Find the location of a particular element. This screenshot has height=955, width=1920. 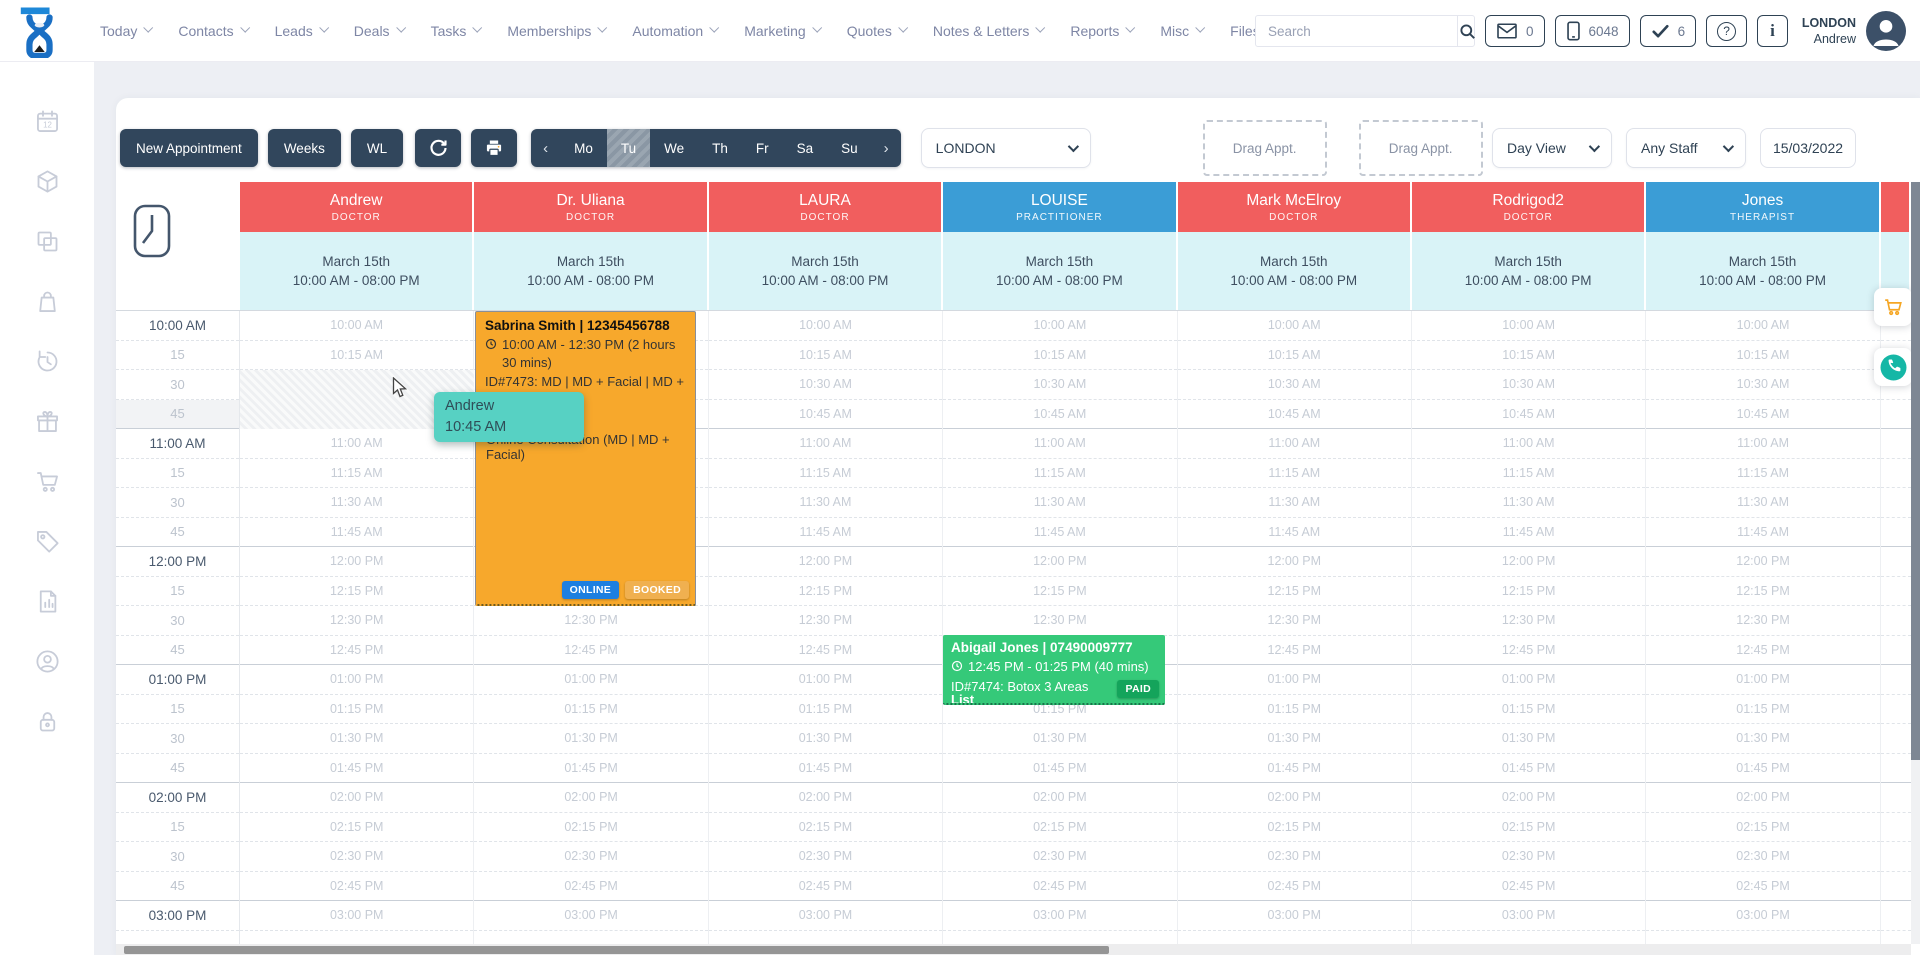

next-day-arrow: › is located at coordinates (886, 148).